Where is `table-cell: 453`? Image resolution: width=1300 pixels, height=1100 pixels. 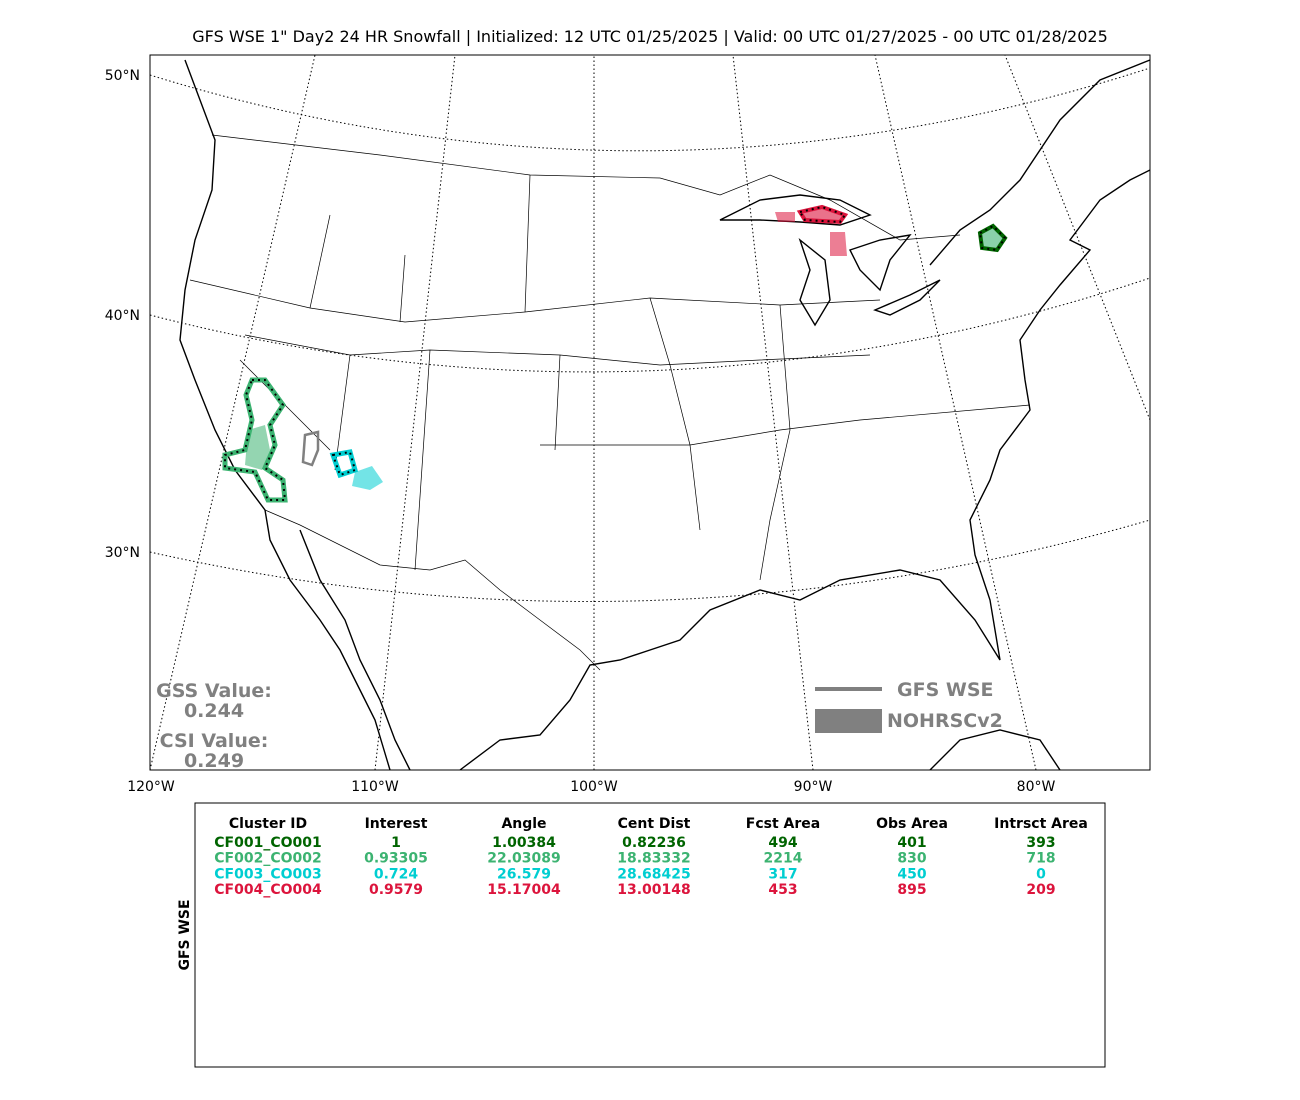
table-cell: 453 is located at coordinates (782, 890).